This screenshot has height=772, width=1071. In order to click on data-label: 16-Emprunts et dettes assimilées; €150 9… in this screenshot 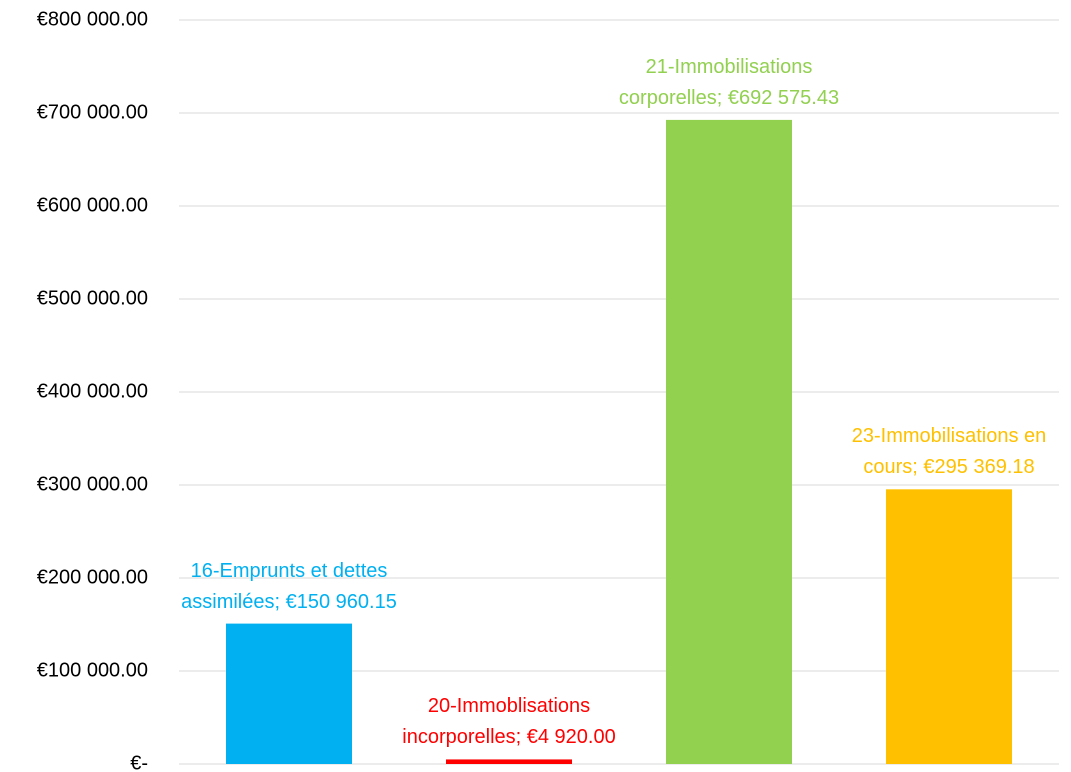, I will do `click(289, 586)`.